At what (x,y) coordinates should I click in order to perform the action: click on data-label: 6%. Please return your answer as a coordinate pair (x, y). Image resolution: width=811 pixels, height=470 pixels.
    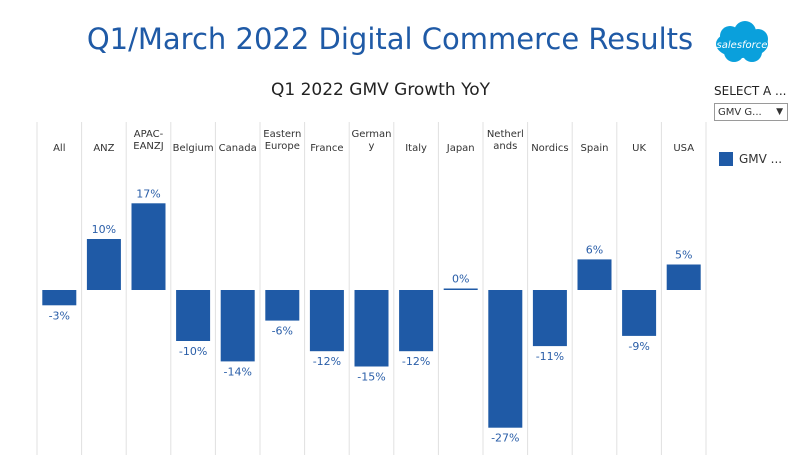
    Looking at the image, I should click on (594, 249).